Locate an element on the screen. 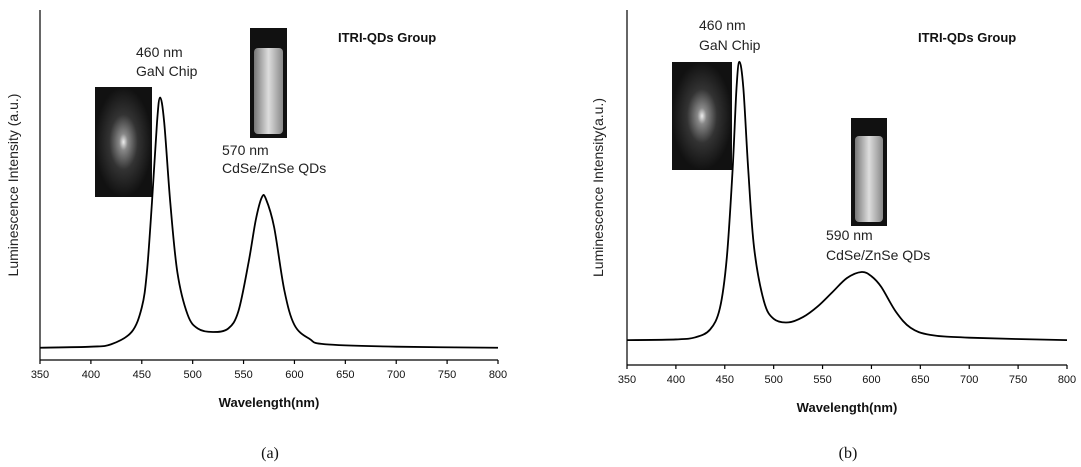 The height and width of the screenshot is (467, 1081). caption: (b) is located at coordinates (848, 453).